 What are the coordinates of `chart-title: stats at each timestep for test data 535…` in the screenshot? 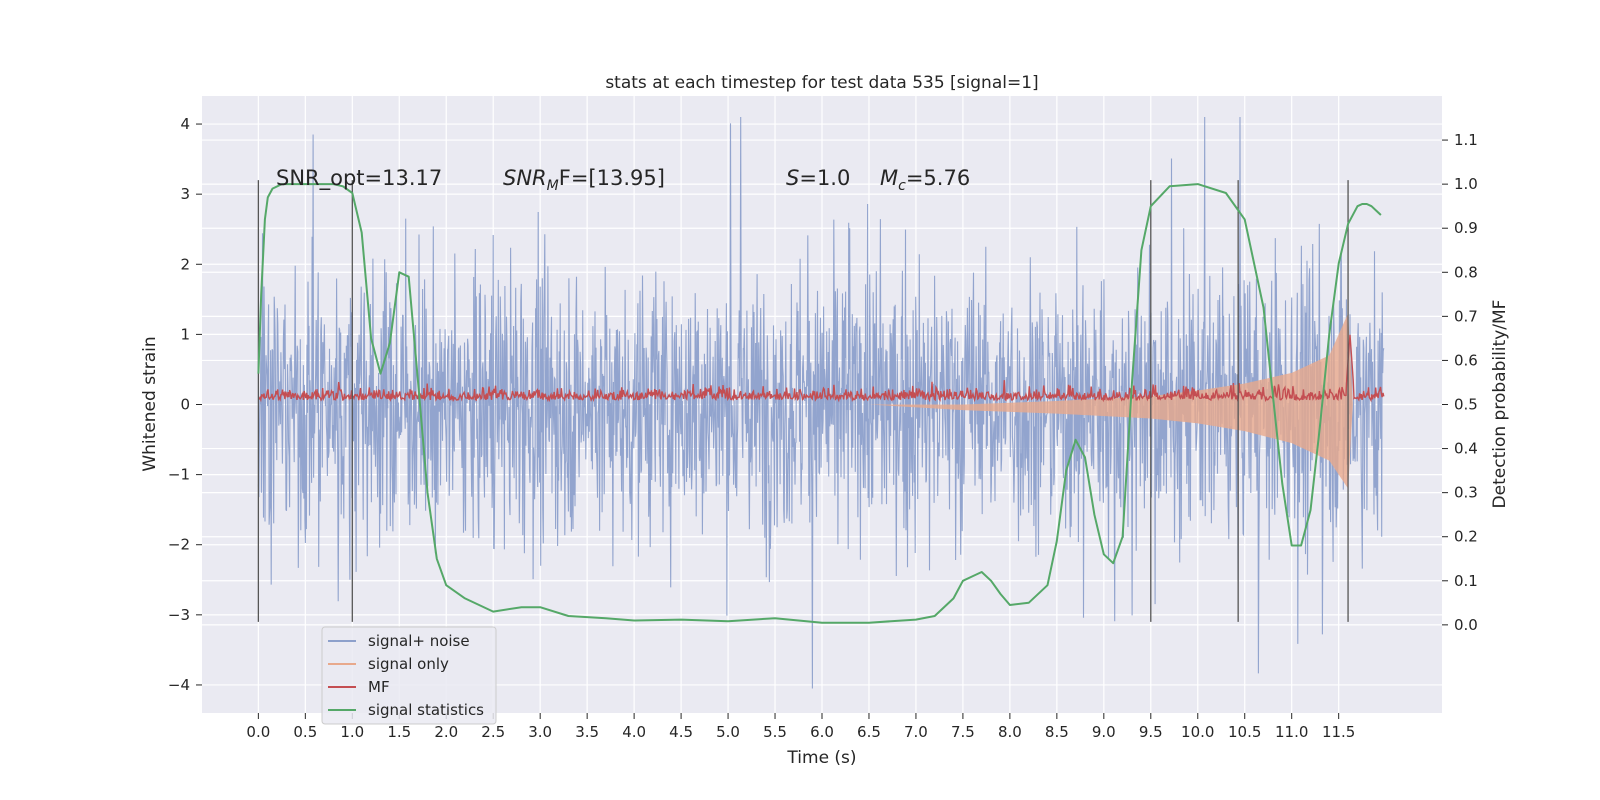 It's located at (821, 83).